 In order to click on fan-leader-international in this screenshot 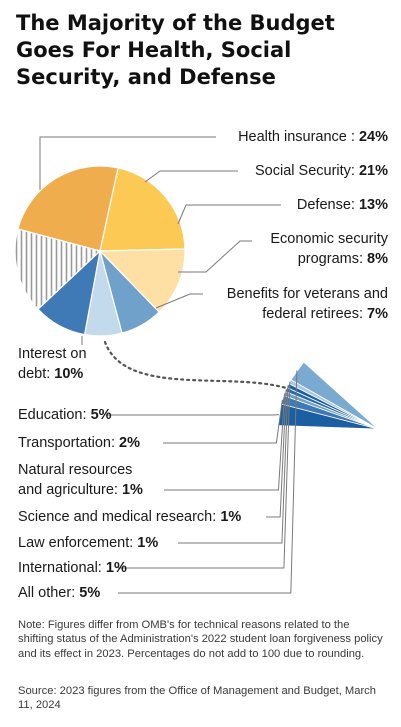, I will do `click(204, 475)`.